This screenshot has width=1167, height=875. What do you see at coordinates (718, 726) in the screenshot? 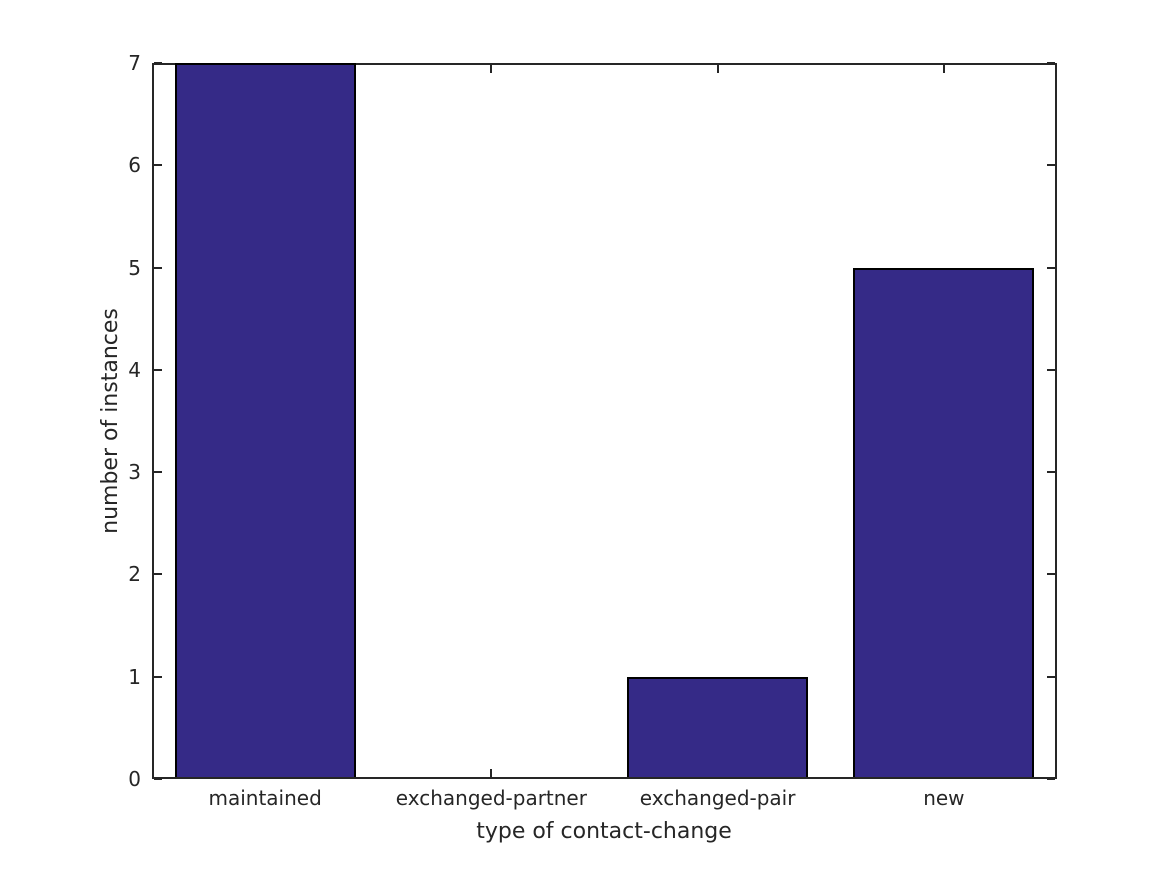
I see `bar-exchanged-pair` at bounding box center [718, 726].